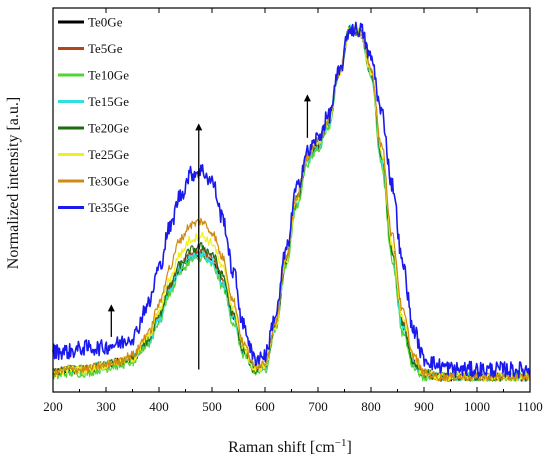 The width and height of the screenshot is (550, 468). Describe the element at coordinates (13, 183) in the screenshot. I see `y-axis-label: Normalized intensity [a.u.]` at that location.